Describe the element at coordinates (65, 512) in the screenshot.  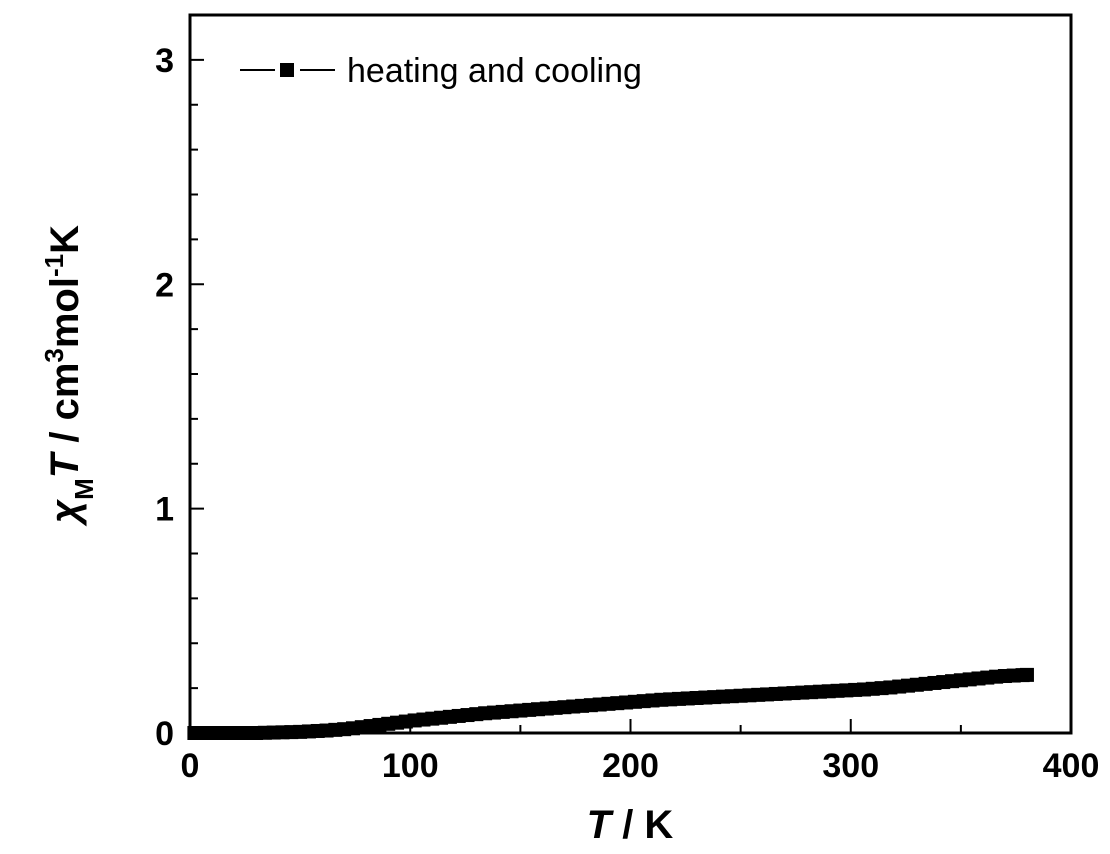
I see `y-title-chi: χ` at that location.